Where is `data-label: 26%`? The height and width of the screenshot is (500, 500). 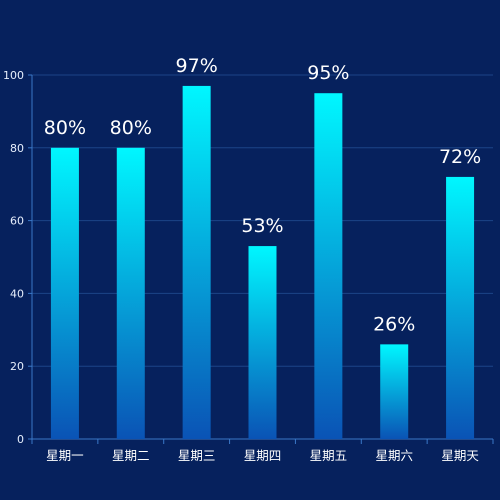 data-label: 26% is located at coordinates (394, 324).